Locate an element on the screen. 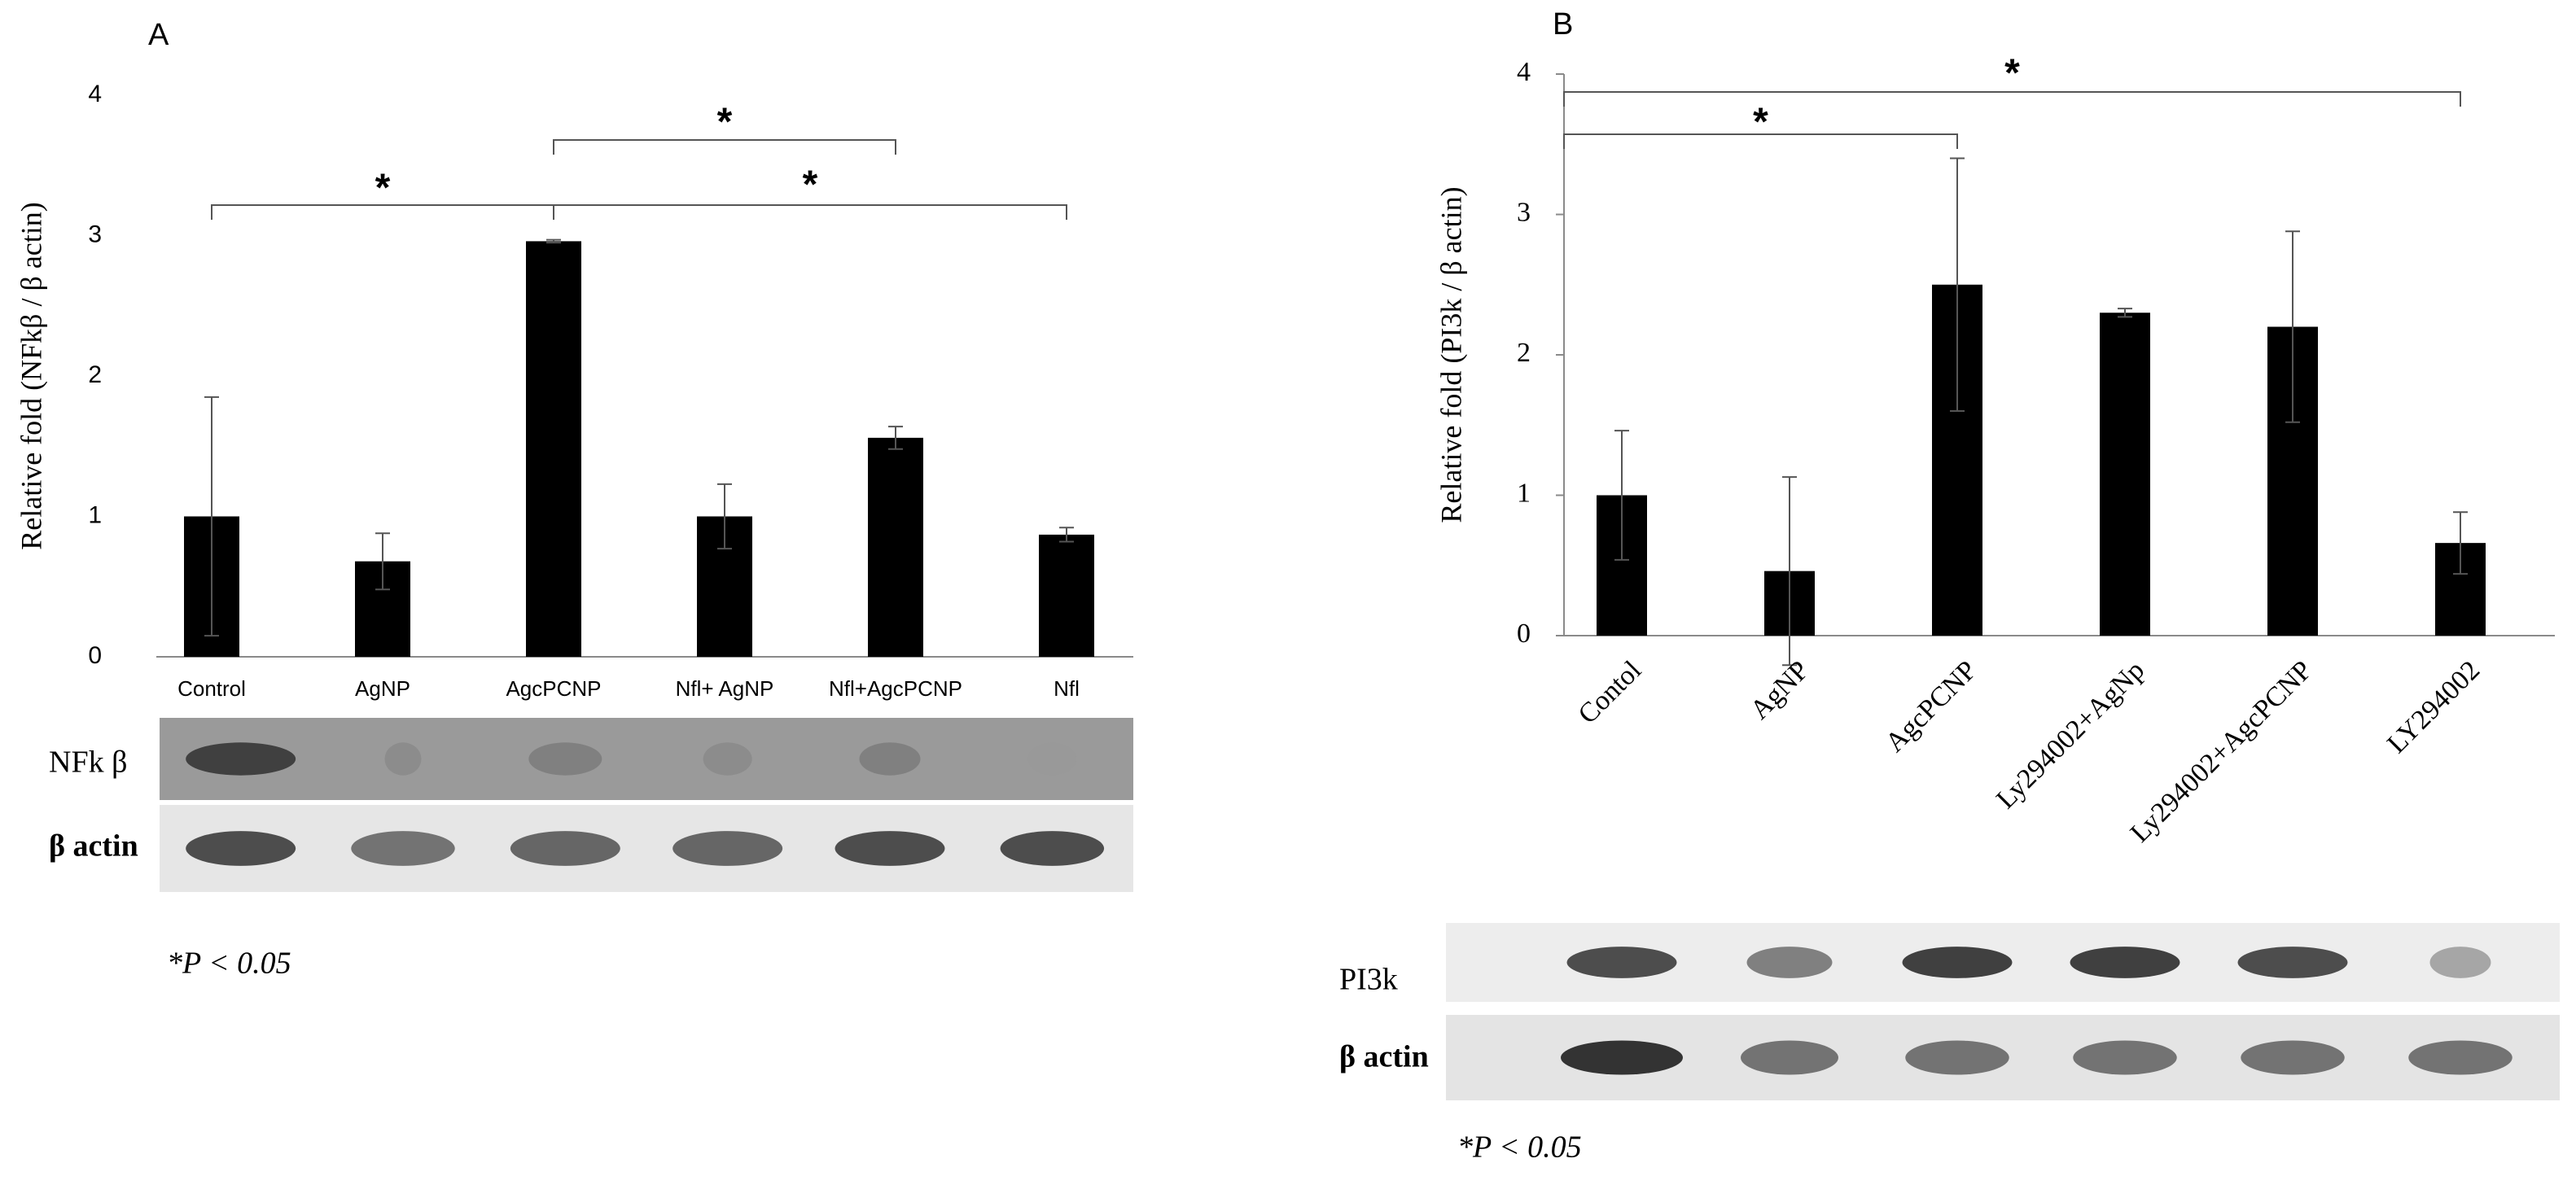 The height and width of the screenshot is (1185, 2576). x-tick-label: Ly294002+AgNp is located at coordinates (2070, 735).